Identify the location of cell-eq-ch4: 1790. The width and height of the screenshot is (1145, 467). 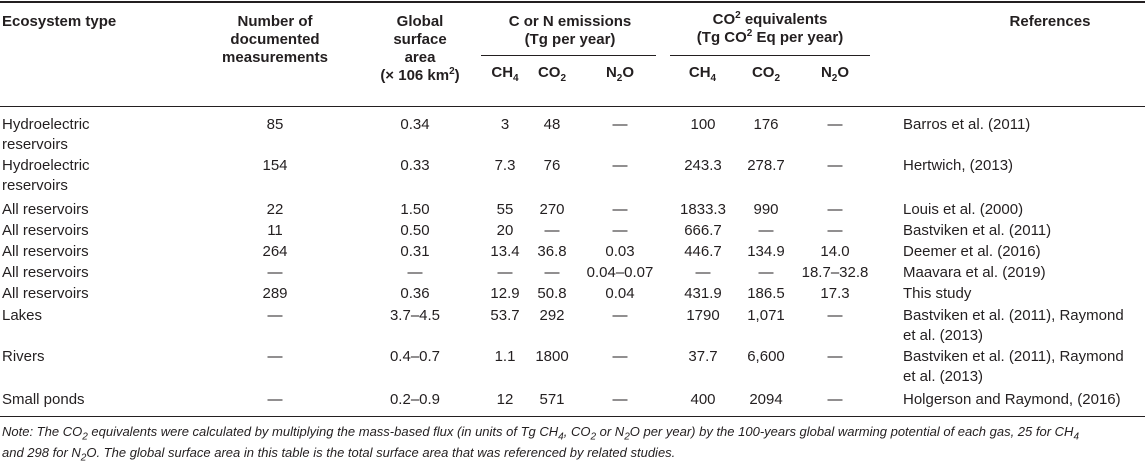
(703, 315).